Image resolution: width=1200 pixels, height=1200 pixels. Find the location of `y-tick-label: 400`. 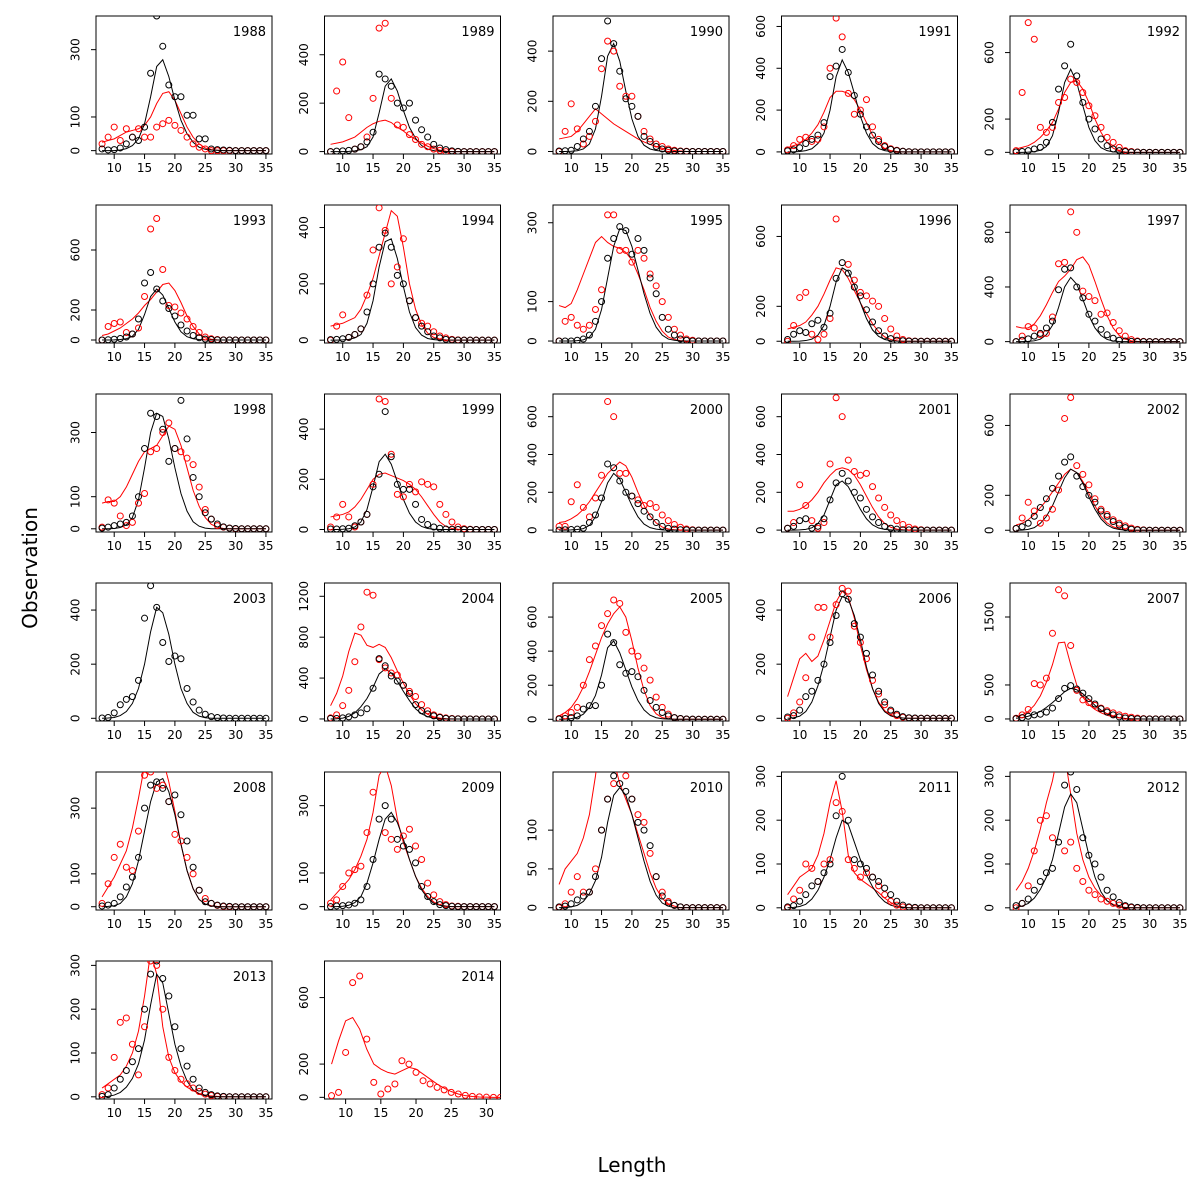

y-tick-label: 400 is located at coordinates (990, 287).